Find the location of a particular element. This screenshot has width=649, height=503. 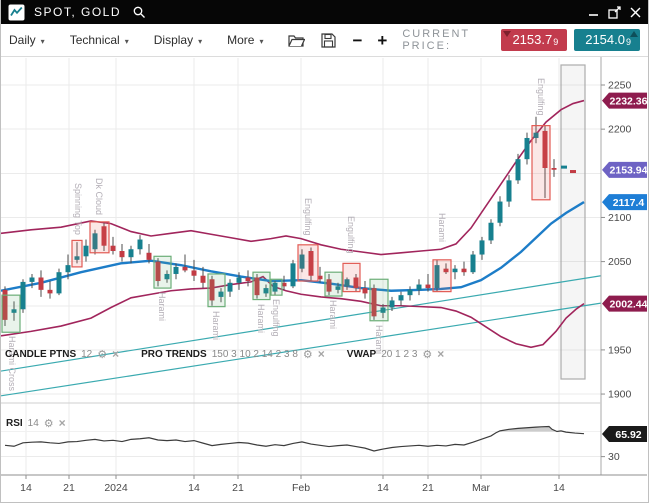

svg-text: 30 is located at coordinates (614, 457).